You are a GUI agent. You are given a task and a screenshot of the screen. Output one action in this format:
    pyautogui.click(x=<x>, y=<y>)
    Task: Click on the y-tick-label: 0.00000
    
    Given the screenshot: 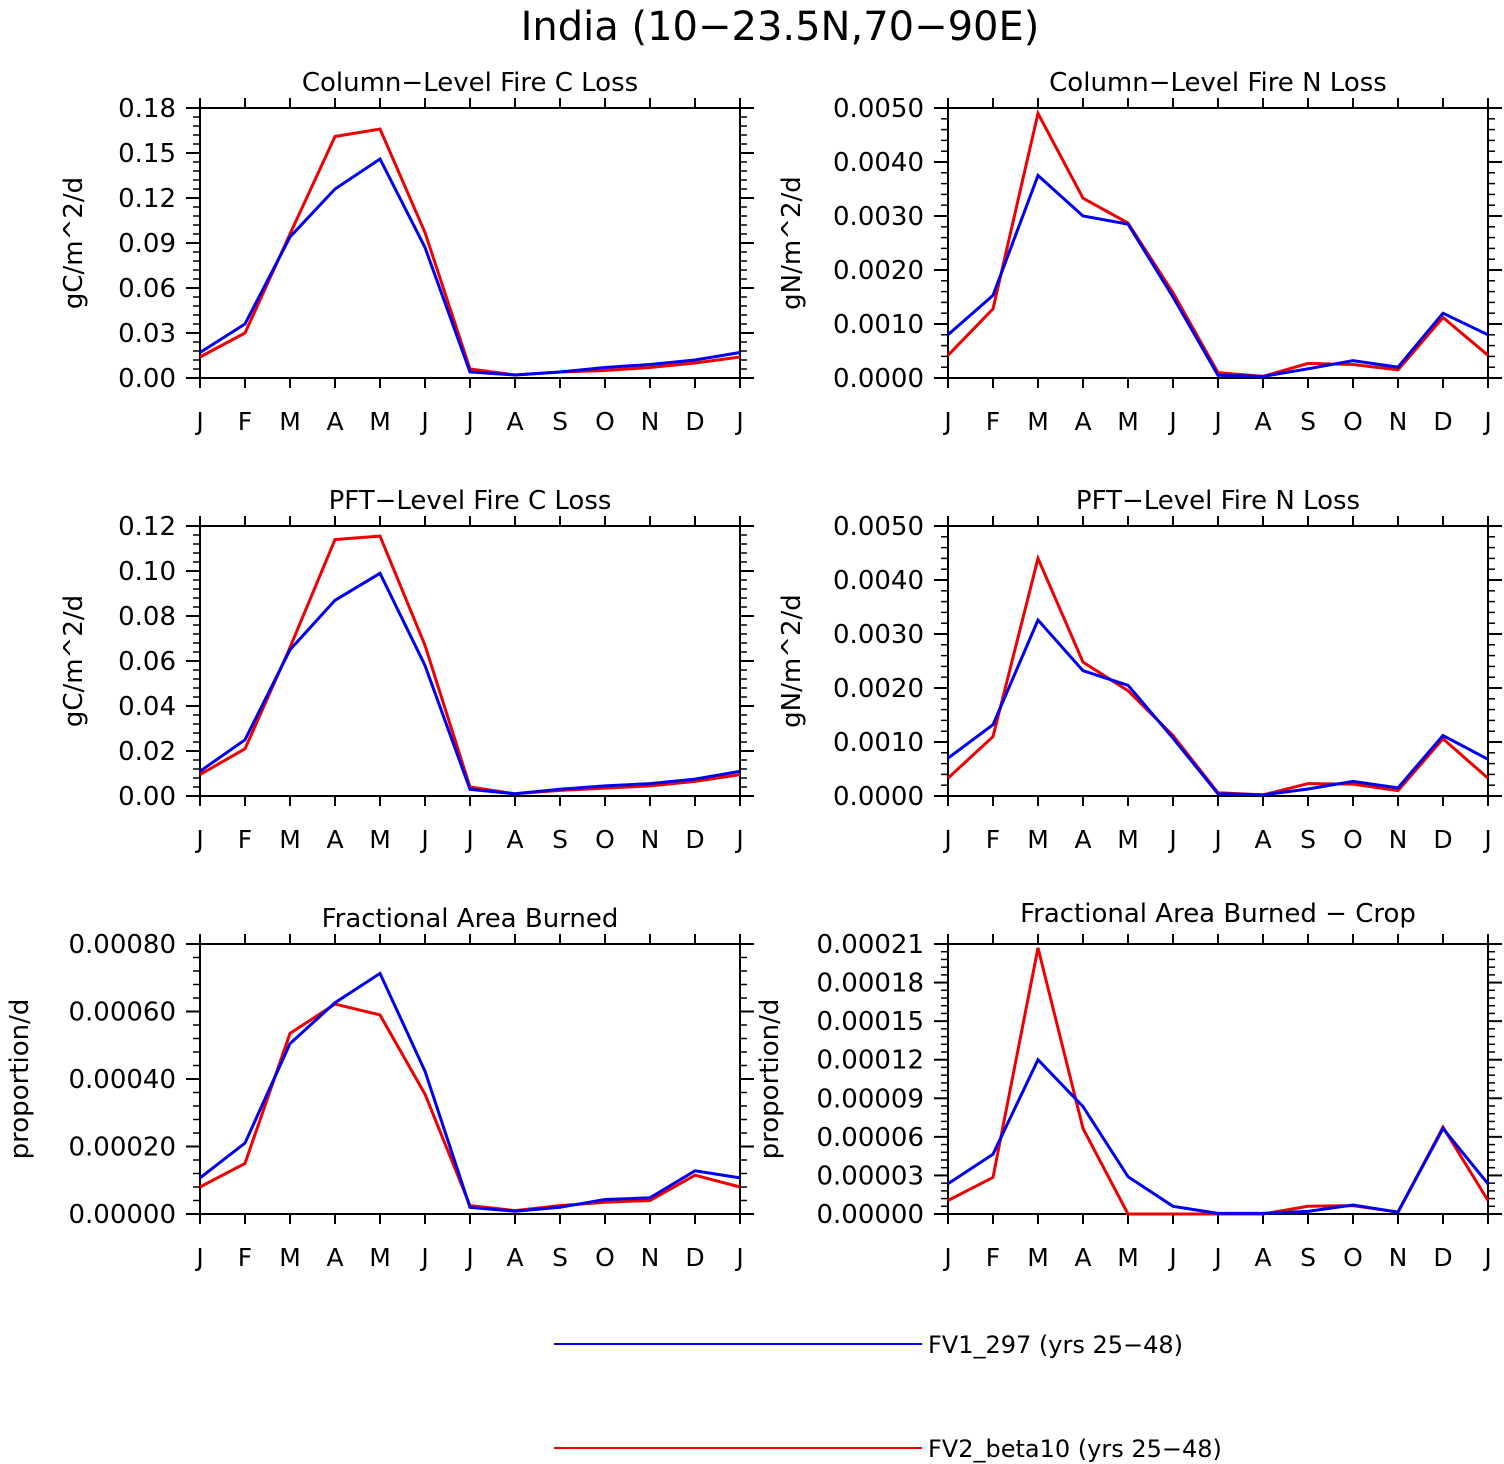 What is the action you would take?
    pyautogui.click(x=122, y=1215)
    